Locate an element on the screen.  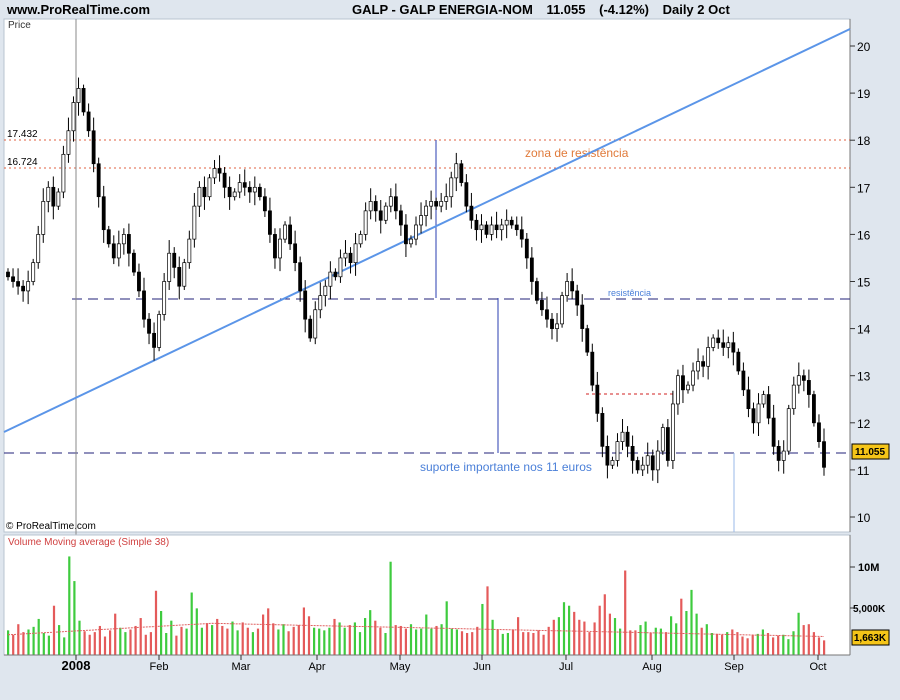
resistance-label: resistência is located at coordinates (629, 293).